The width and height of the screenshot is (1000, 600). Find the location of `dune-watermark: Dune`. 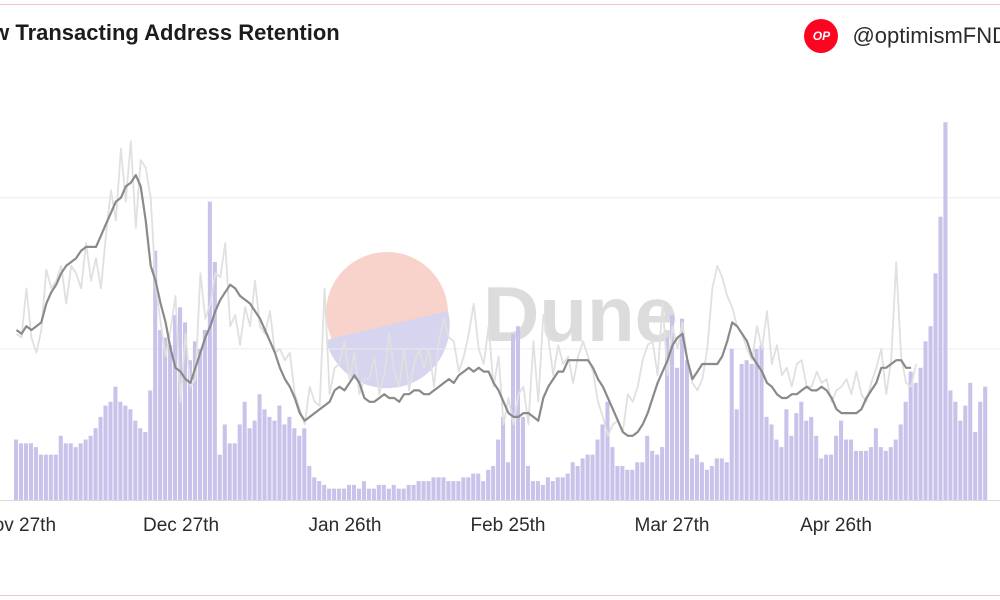

dune-watermark: Dune is located at coordinates (502, 320).